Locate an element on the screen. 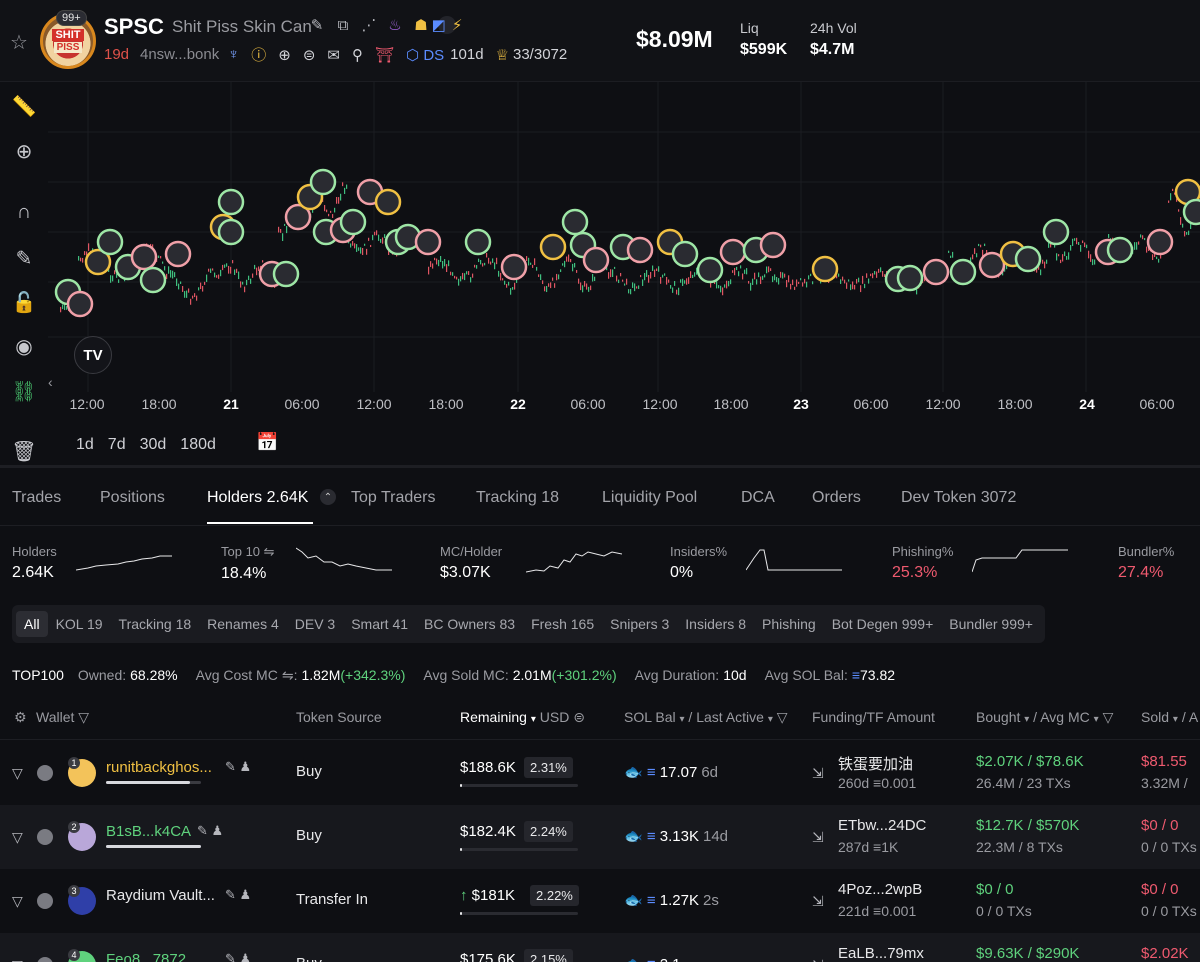 This screenshot has height=962, width=1200. col-remaining: Remaining ▾ USD ⊜ is located at coordinates (522, 717).